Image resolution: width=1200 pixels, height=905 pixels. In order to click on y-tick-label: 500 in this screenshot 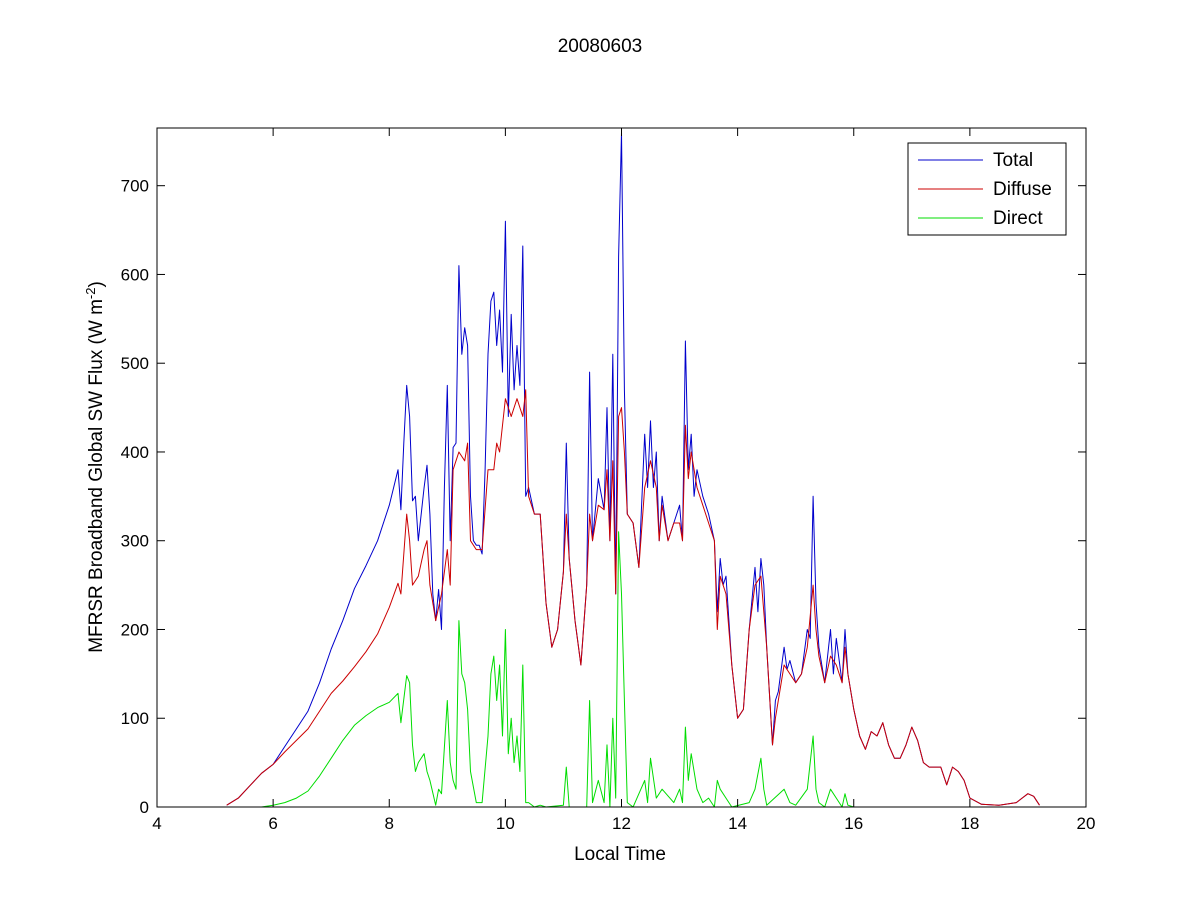, I will do `click(135, 363)`.